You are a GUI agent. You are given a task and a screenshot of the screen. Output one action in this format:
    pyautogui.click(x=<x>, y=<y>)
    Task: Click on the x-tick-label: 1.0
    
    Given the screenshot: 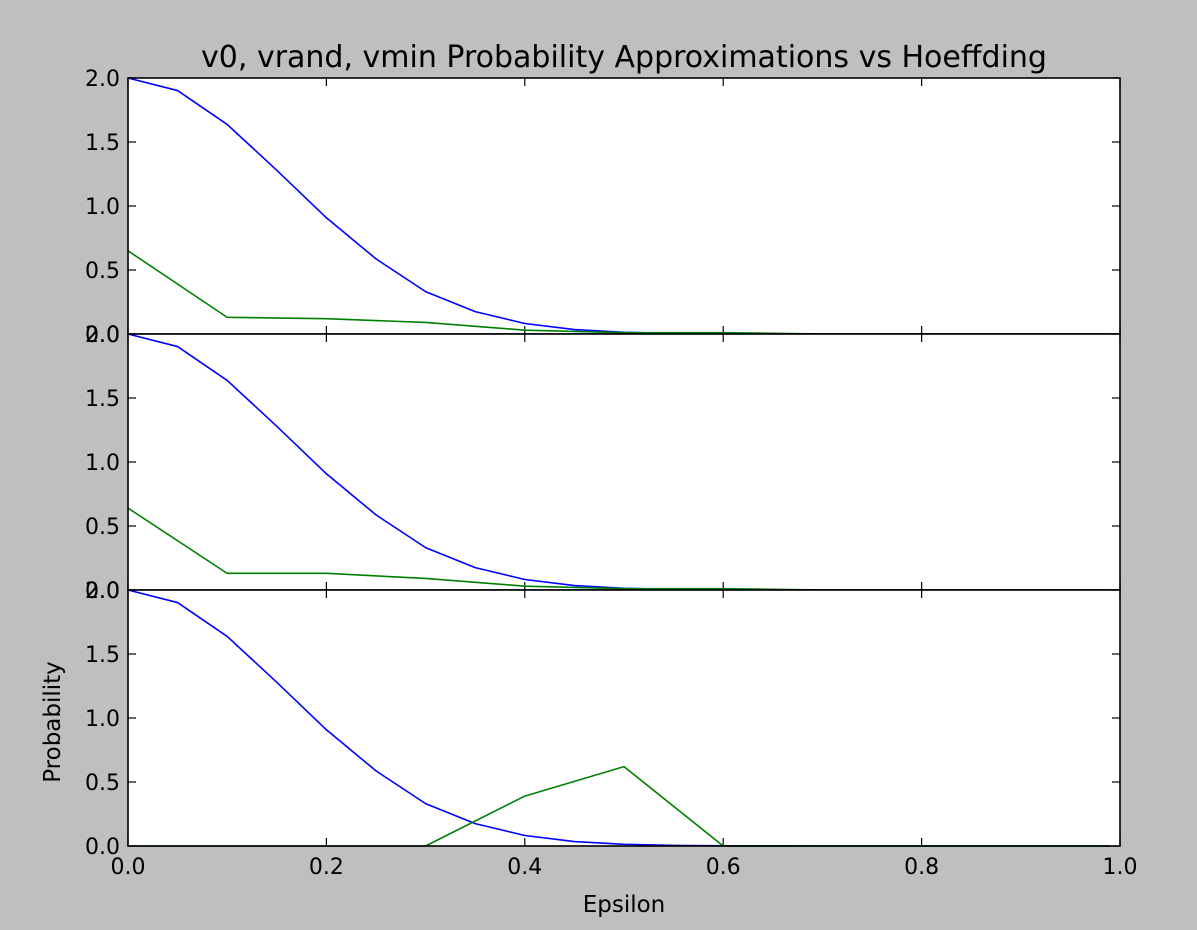 What is the action you would take?
    pyautogui.click(x=1120, y=867)
    